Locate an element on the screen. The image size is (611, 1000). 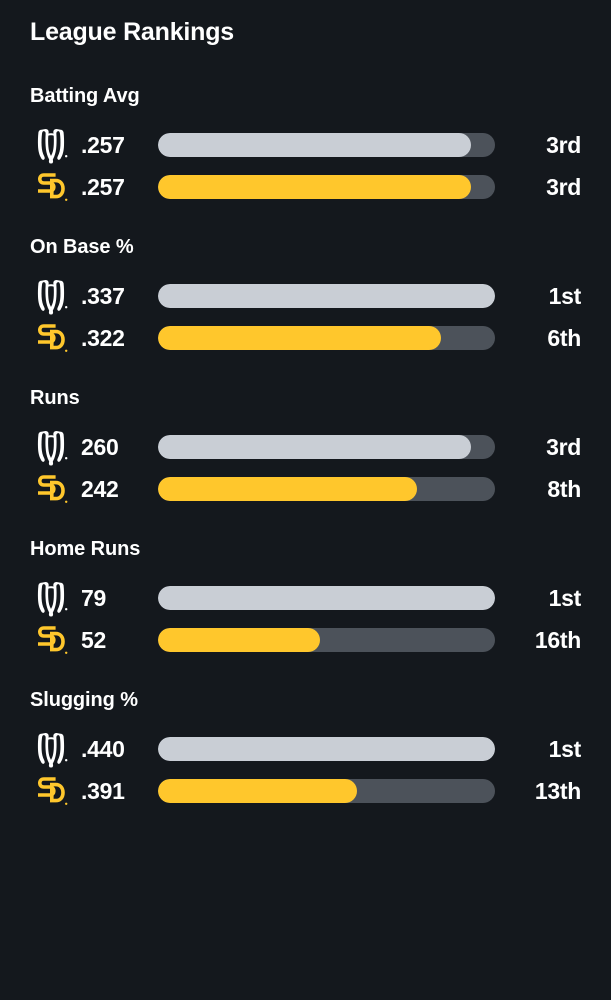
stat-value: 52 is located at coordinates (93, 639).